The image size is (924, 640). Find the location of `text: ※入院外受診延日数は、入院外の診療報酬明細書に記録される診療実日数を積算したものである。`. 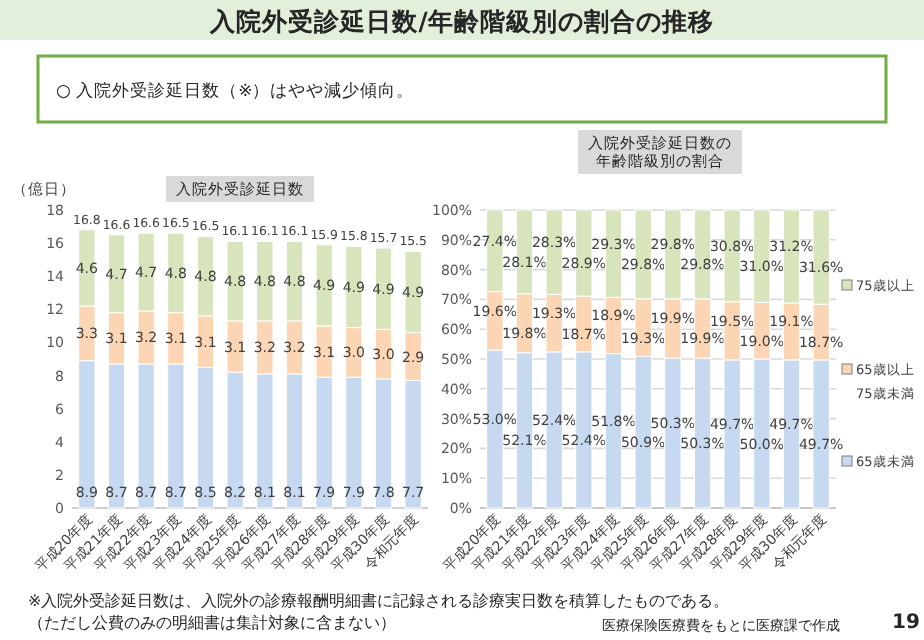

text: ※入院外受診延日数は、入院外の診療報酬明細書に記録される診療実日数を積算したものである。 is located at coordinates (379, 601).